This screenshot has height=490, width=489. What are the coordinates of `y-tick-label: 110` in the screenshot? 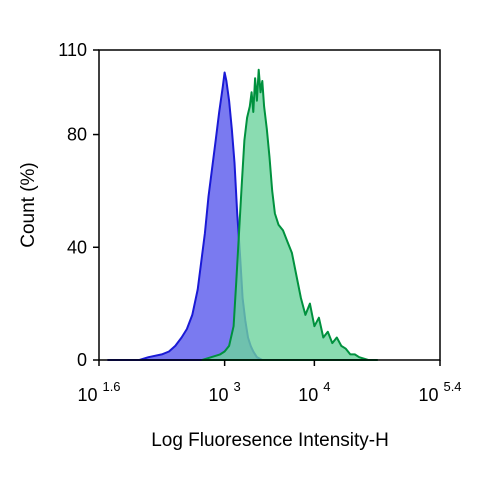 It's located at (72, 50).